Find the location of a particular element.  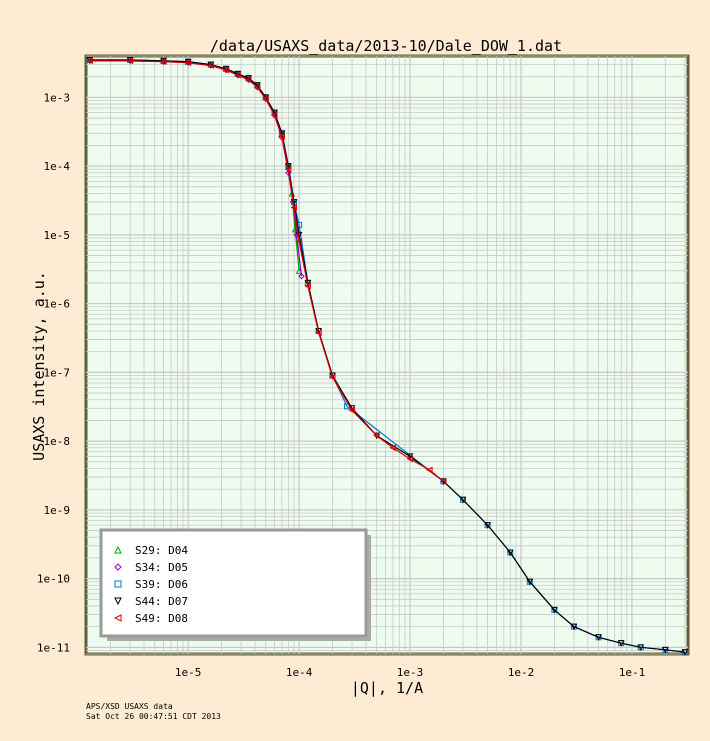

legend-items: S29: D04 S34: D05 S39: D06 S44: D07 S49: D08 is located at coordinates (150, 584).